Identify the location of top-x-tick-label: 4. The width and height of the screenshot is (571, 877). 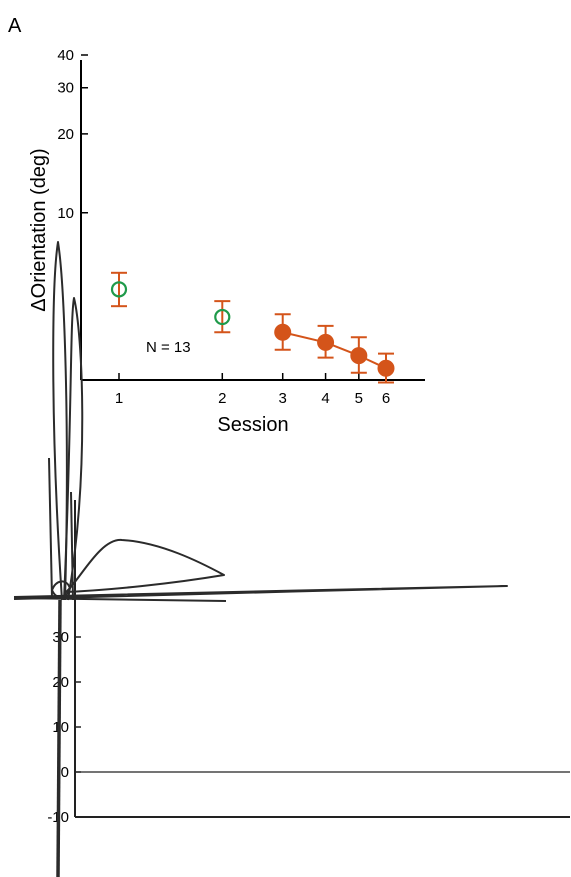
(325, 398).